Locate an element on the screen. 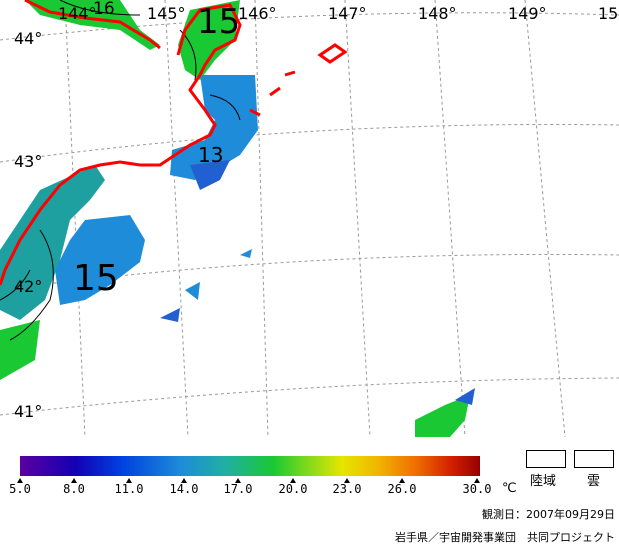 The width and height of the screenshot is (619, 546). cloud-key-box is located at coordinates (594, 459).